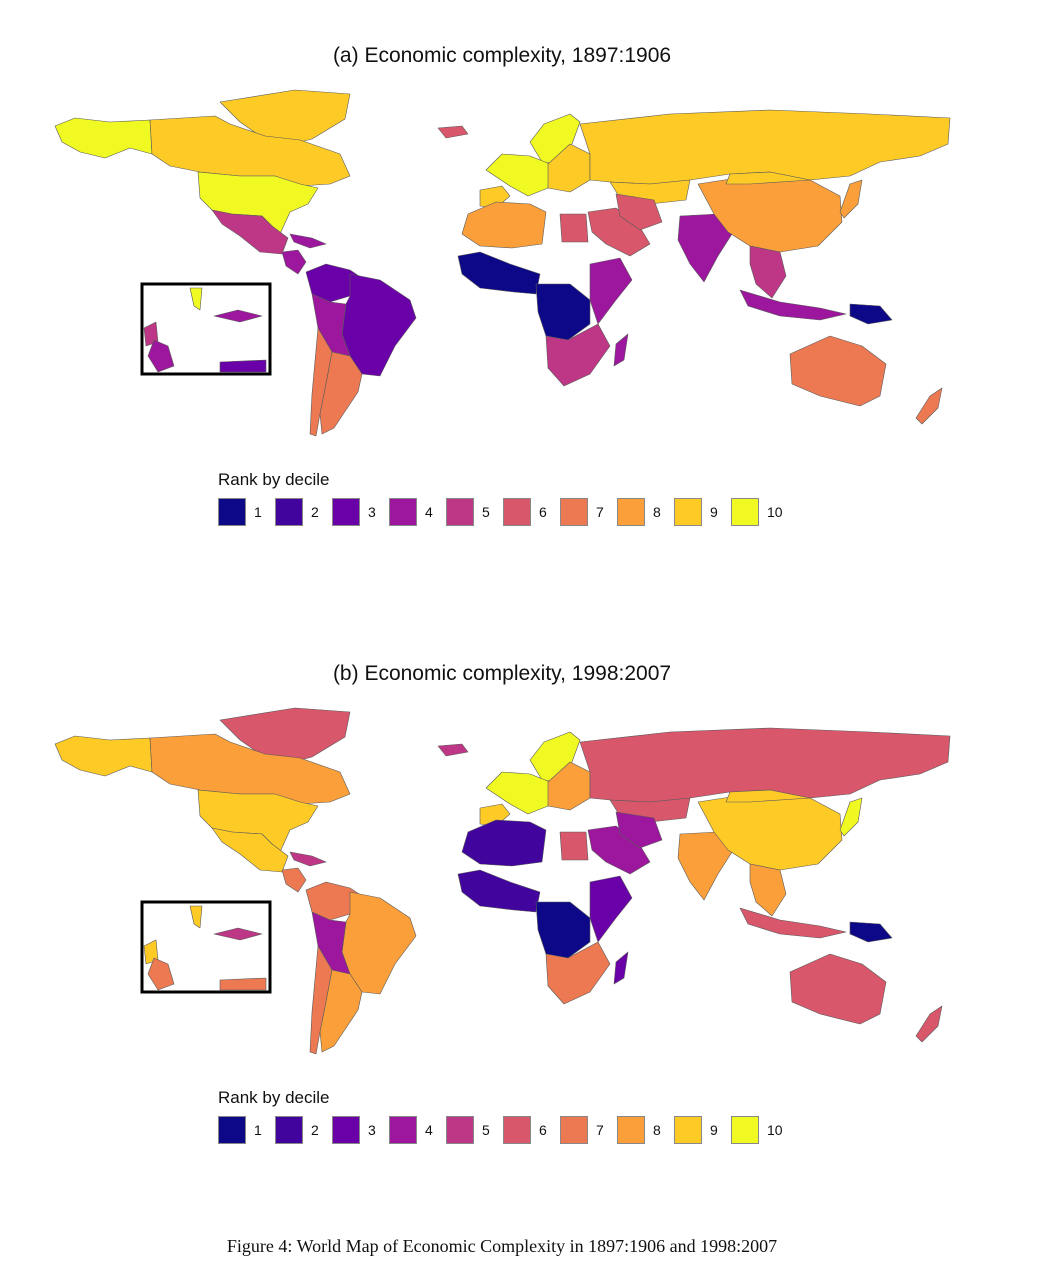  Describe the element at coordinates (502, 55) in the screenshot. I see `panel-title: (a) Economic complexity, 1897:1906` at that location.